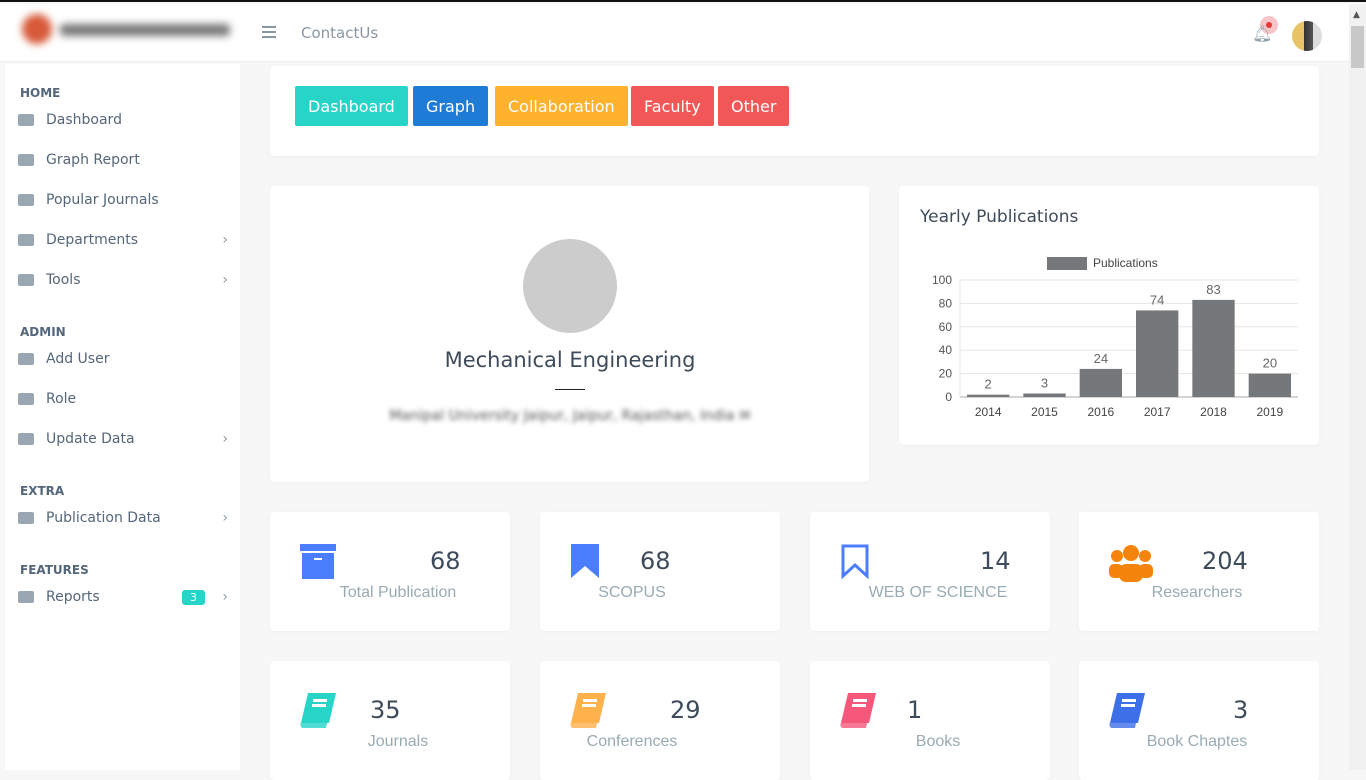 Image resolution: width=1366 pixels, height=780 pixels. Describe the element at coordinates (1270, 363) in the screenshot. I see `data-label: 20` at that location.